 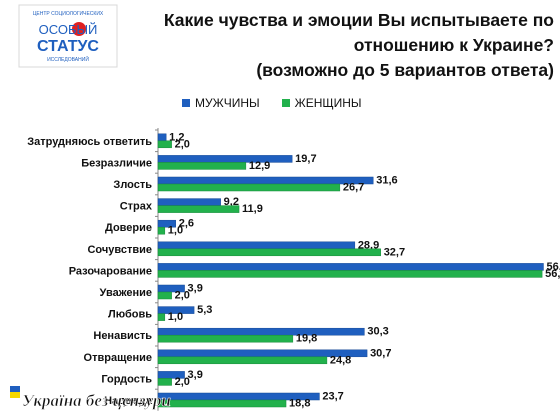 What do you see at coordinates (128, 228) in the screenshot?
I see `category-label: Доверие` at bounding box center [128, 228].